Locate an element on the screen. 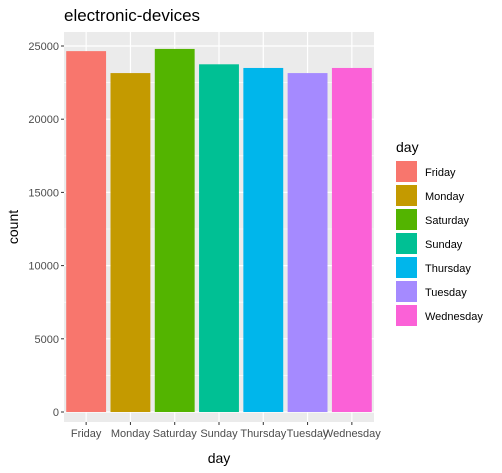  x-tick-label: Tuesday is located at coordinates (308, 434).